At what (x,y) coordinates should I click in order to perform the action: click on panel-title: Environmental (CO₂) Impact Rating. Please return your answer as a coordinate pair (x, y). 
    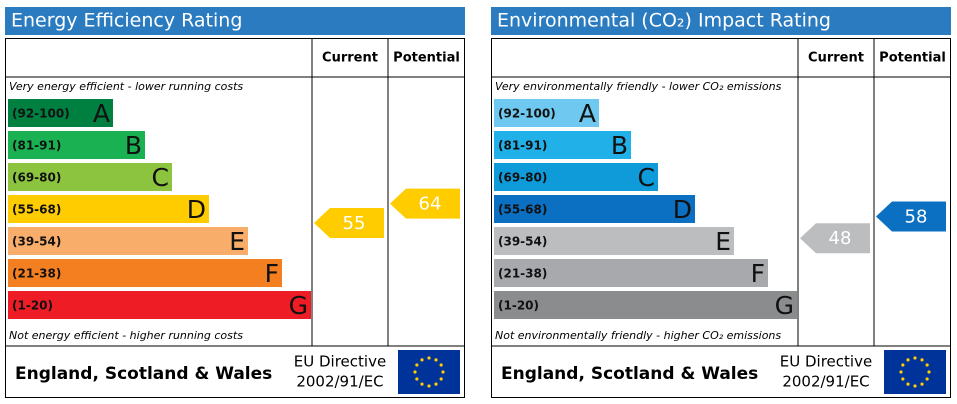
    Looking at the image, I should click on (664, 21).